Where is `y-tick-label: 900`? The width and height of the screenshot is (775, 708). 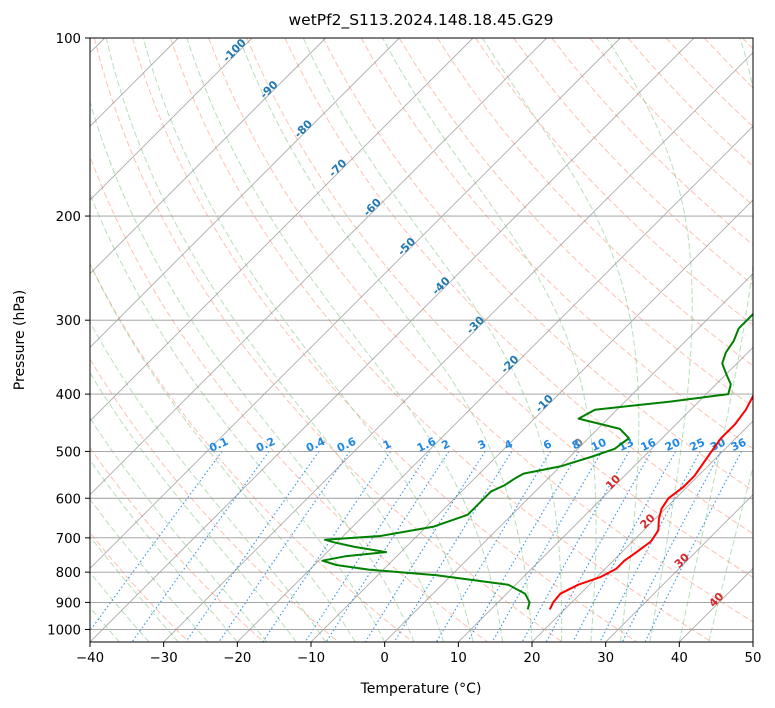
y-tick-label: 900 is located at coordinates (68, 603).